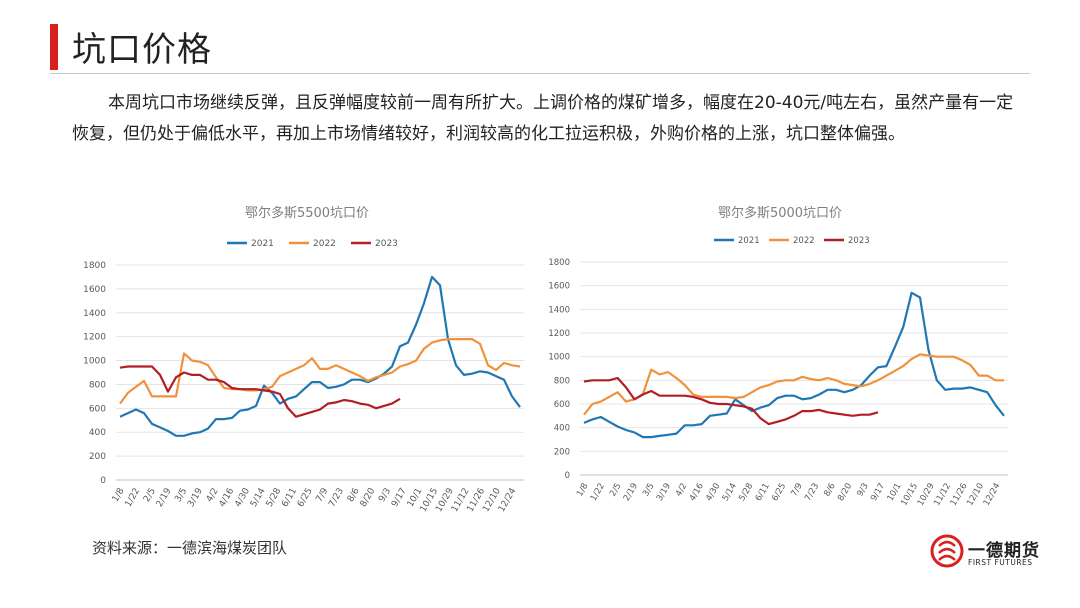 This screenshot has height=608, width=1080. What do you see at coordinates (947, 551) in the screenshot?
I see `logo-emblem-icon` at bounding box center [947, 551].